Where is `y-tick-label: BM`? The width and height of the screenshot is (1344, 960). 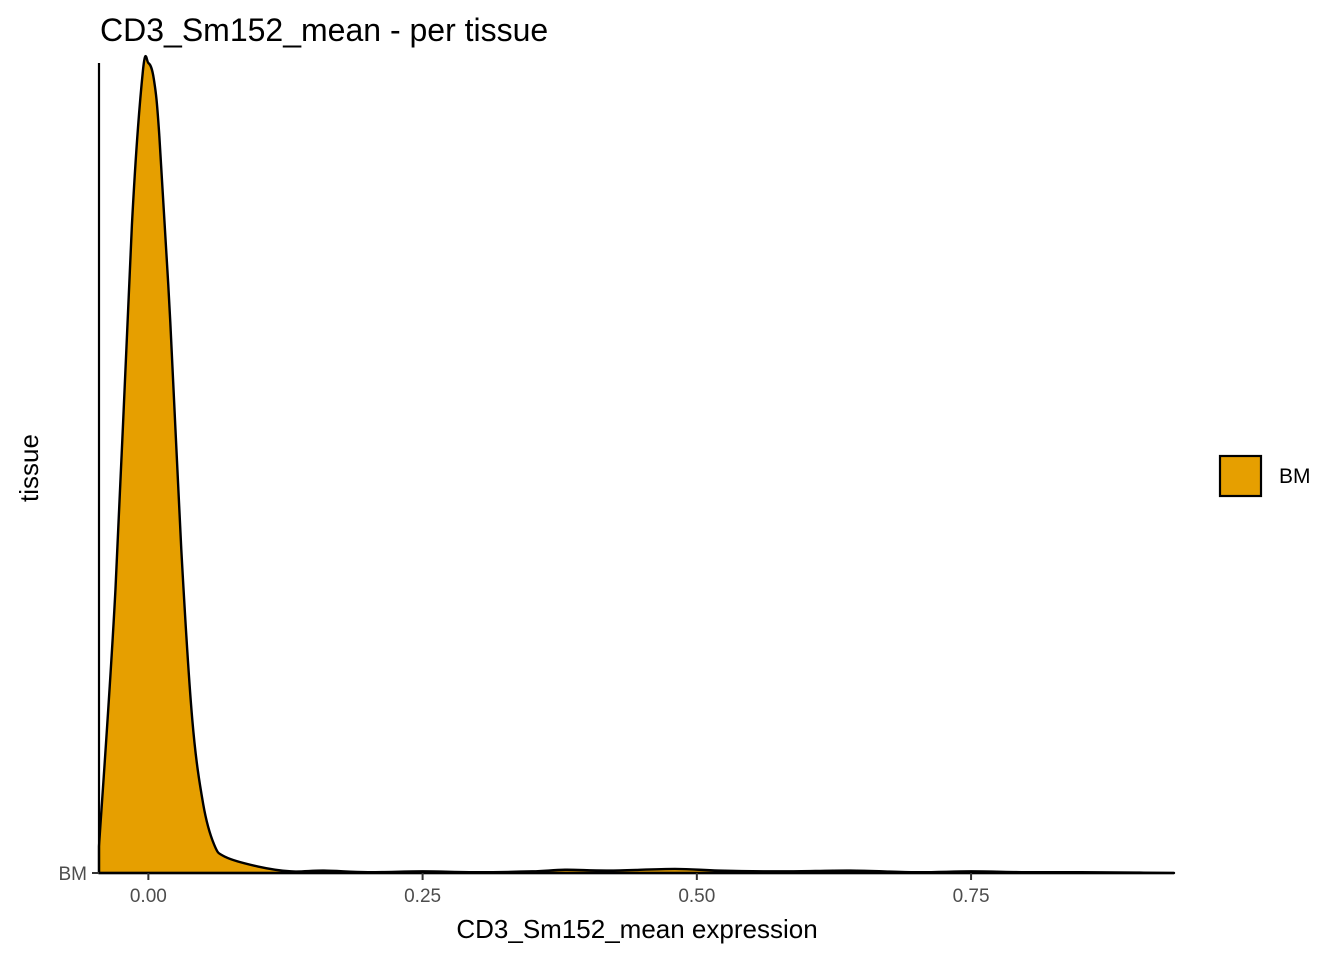
y-tick-label: BM is located at coordinates (73, 874).